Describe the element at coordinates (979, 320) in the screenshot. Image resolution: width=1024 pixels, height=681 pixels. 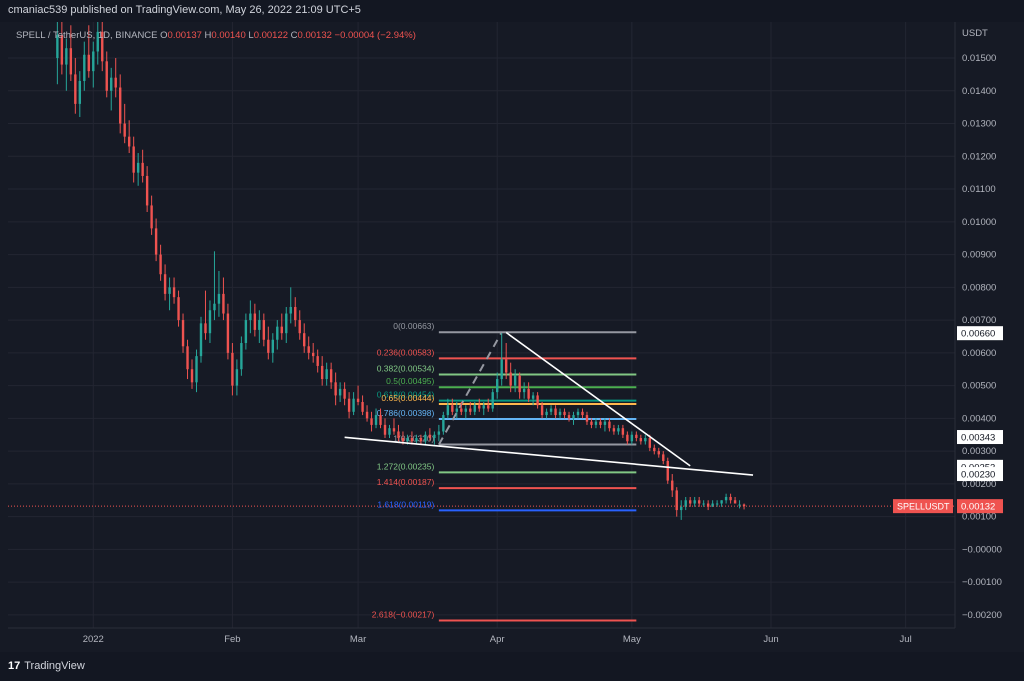
I see `price-axis-tick: 0.00700` at that location.